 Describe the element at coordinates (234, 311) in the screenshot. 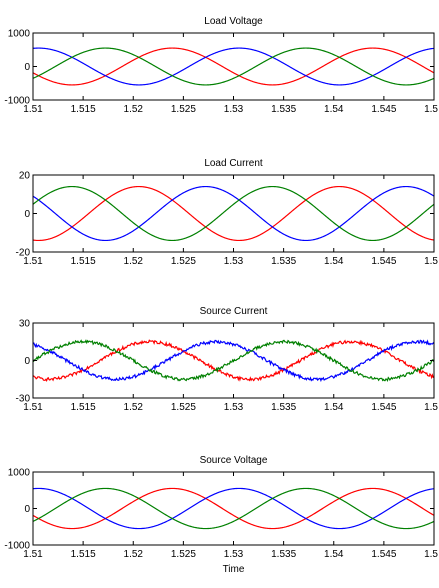

I see `chart-title: Source Current` at that location.